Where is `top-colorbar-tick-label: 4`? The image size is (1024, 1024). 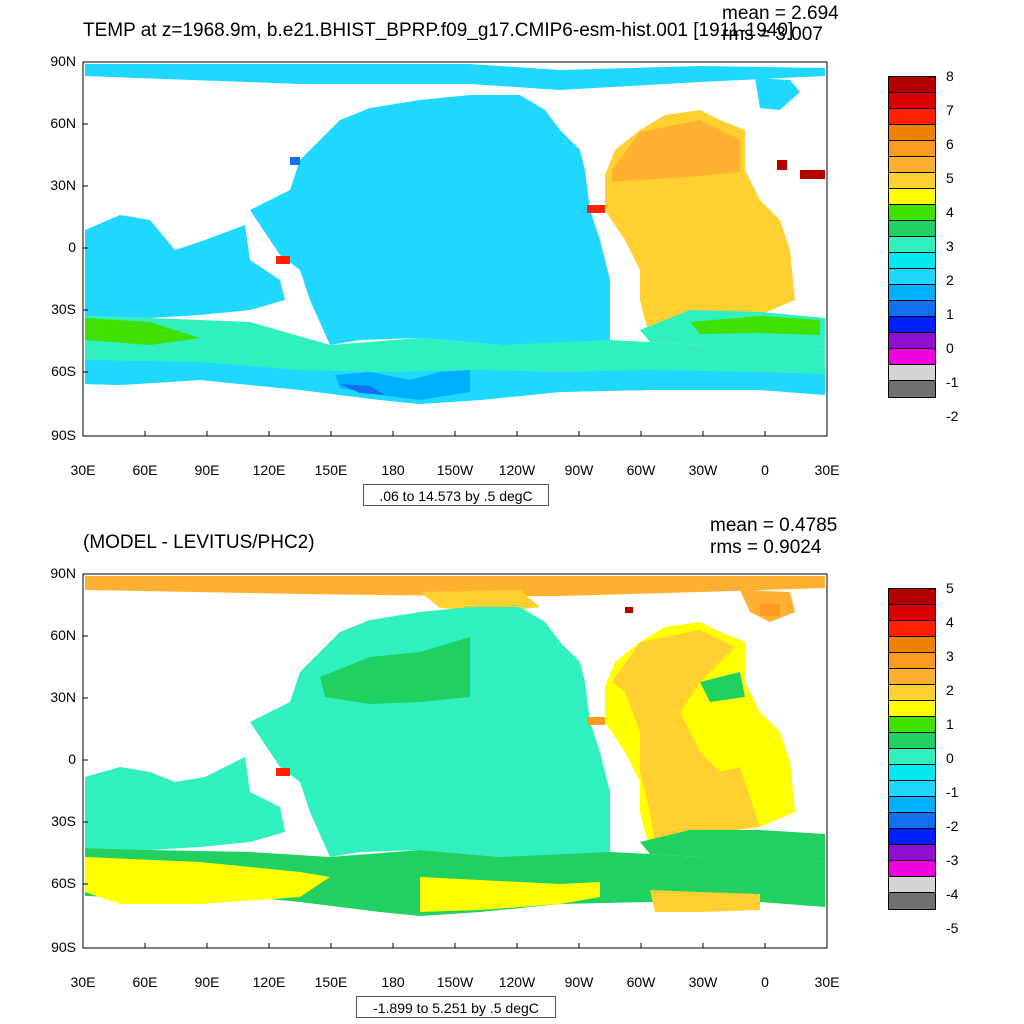
top-colorbar-tick-label: 4 is located at coordinates (950, 212).